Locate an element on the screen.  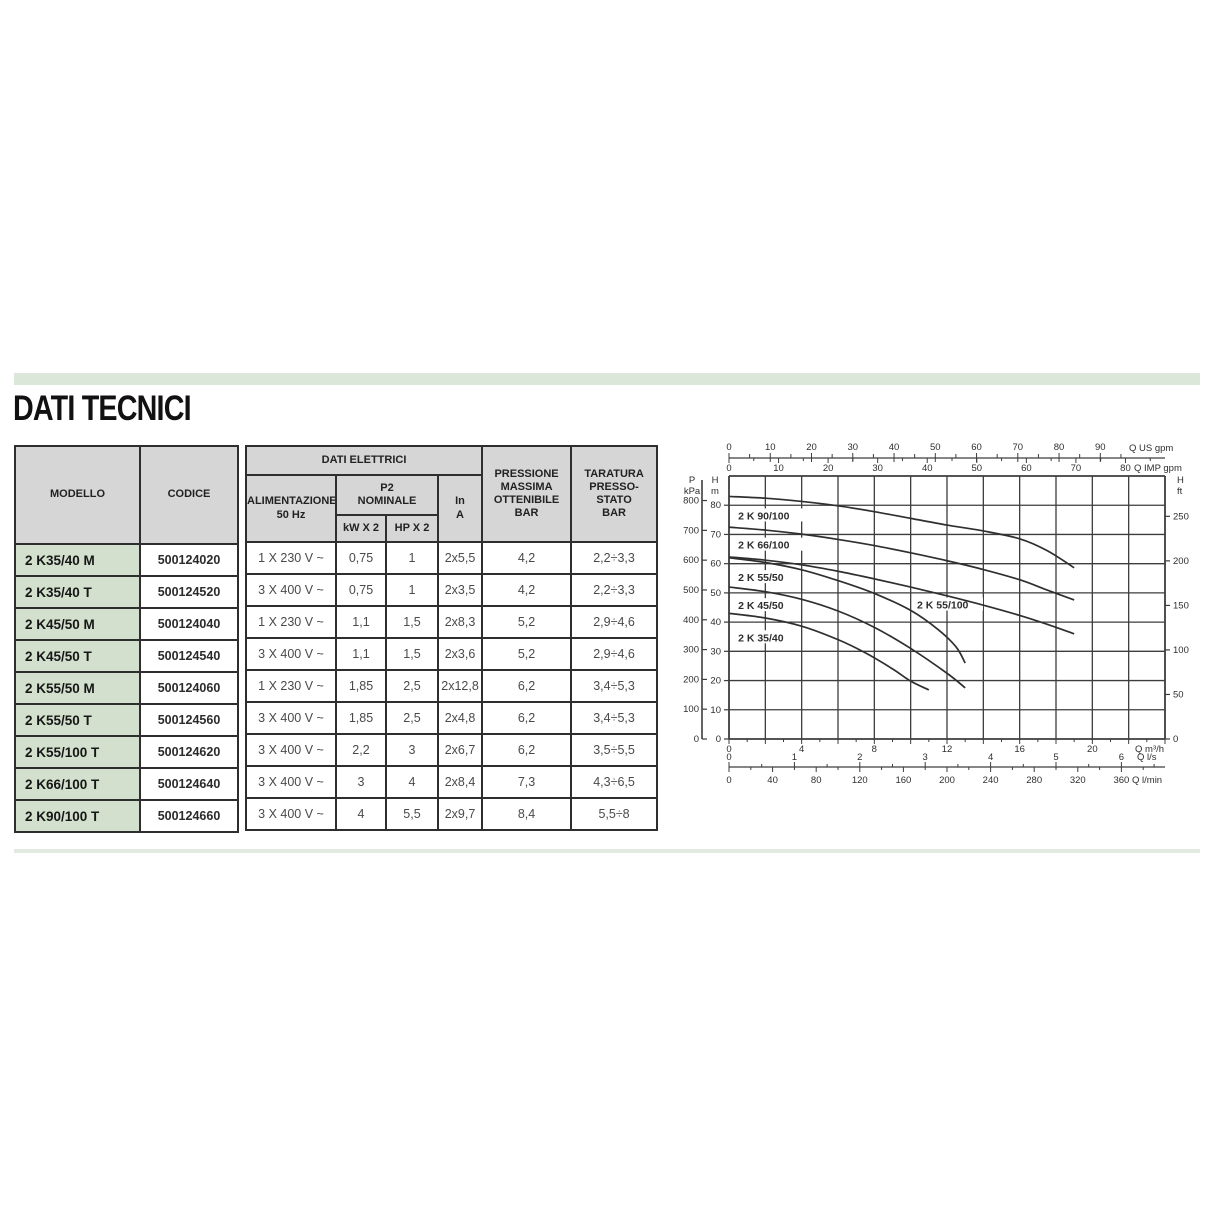
header-p2-nominale: P2 NOMINALE is located at coordinates (387, 495).